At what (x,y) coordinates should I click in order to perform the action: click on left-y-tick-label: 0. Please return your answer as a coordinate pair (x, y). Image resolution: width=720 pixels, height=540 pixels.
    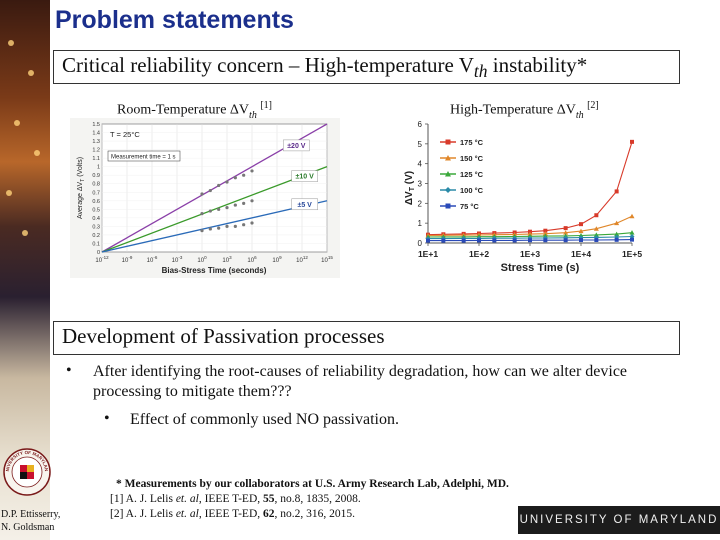
    Looking at the image, I should click on (98, 253).